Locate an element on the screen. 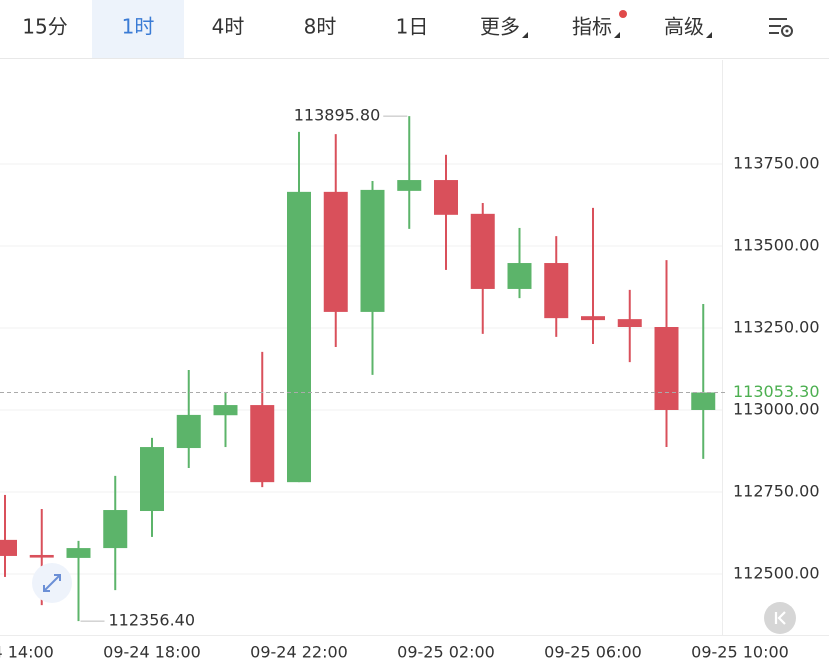  tab: 8时 is located at coordinates (320, 27).